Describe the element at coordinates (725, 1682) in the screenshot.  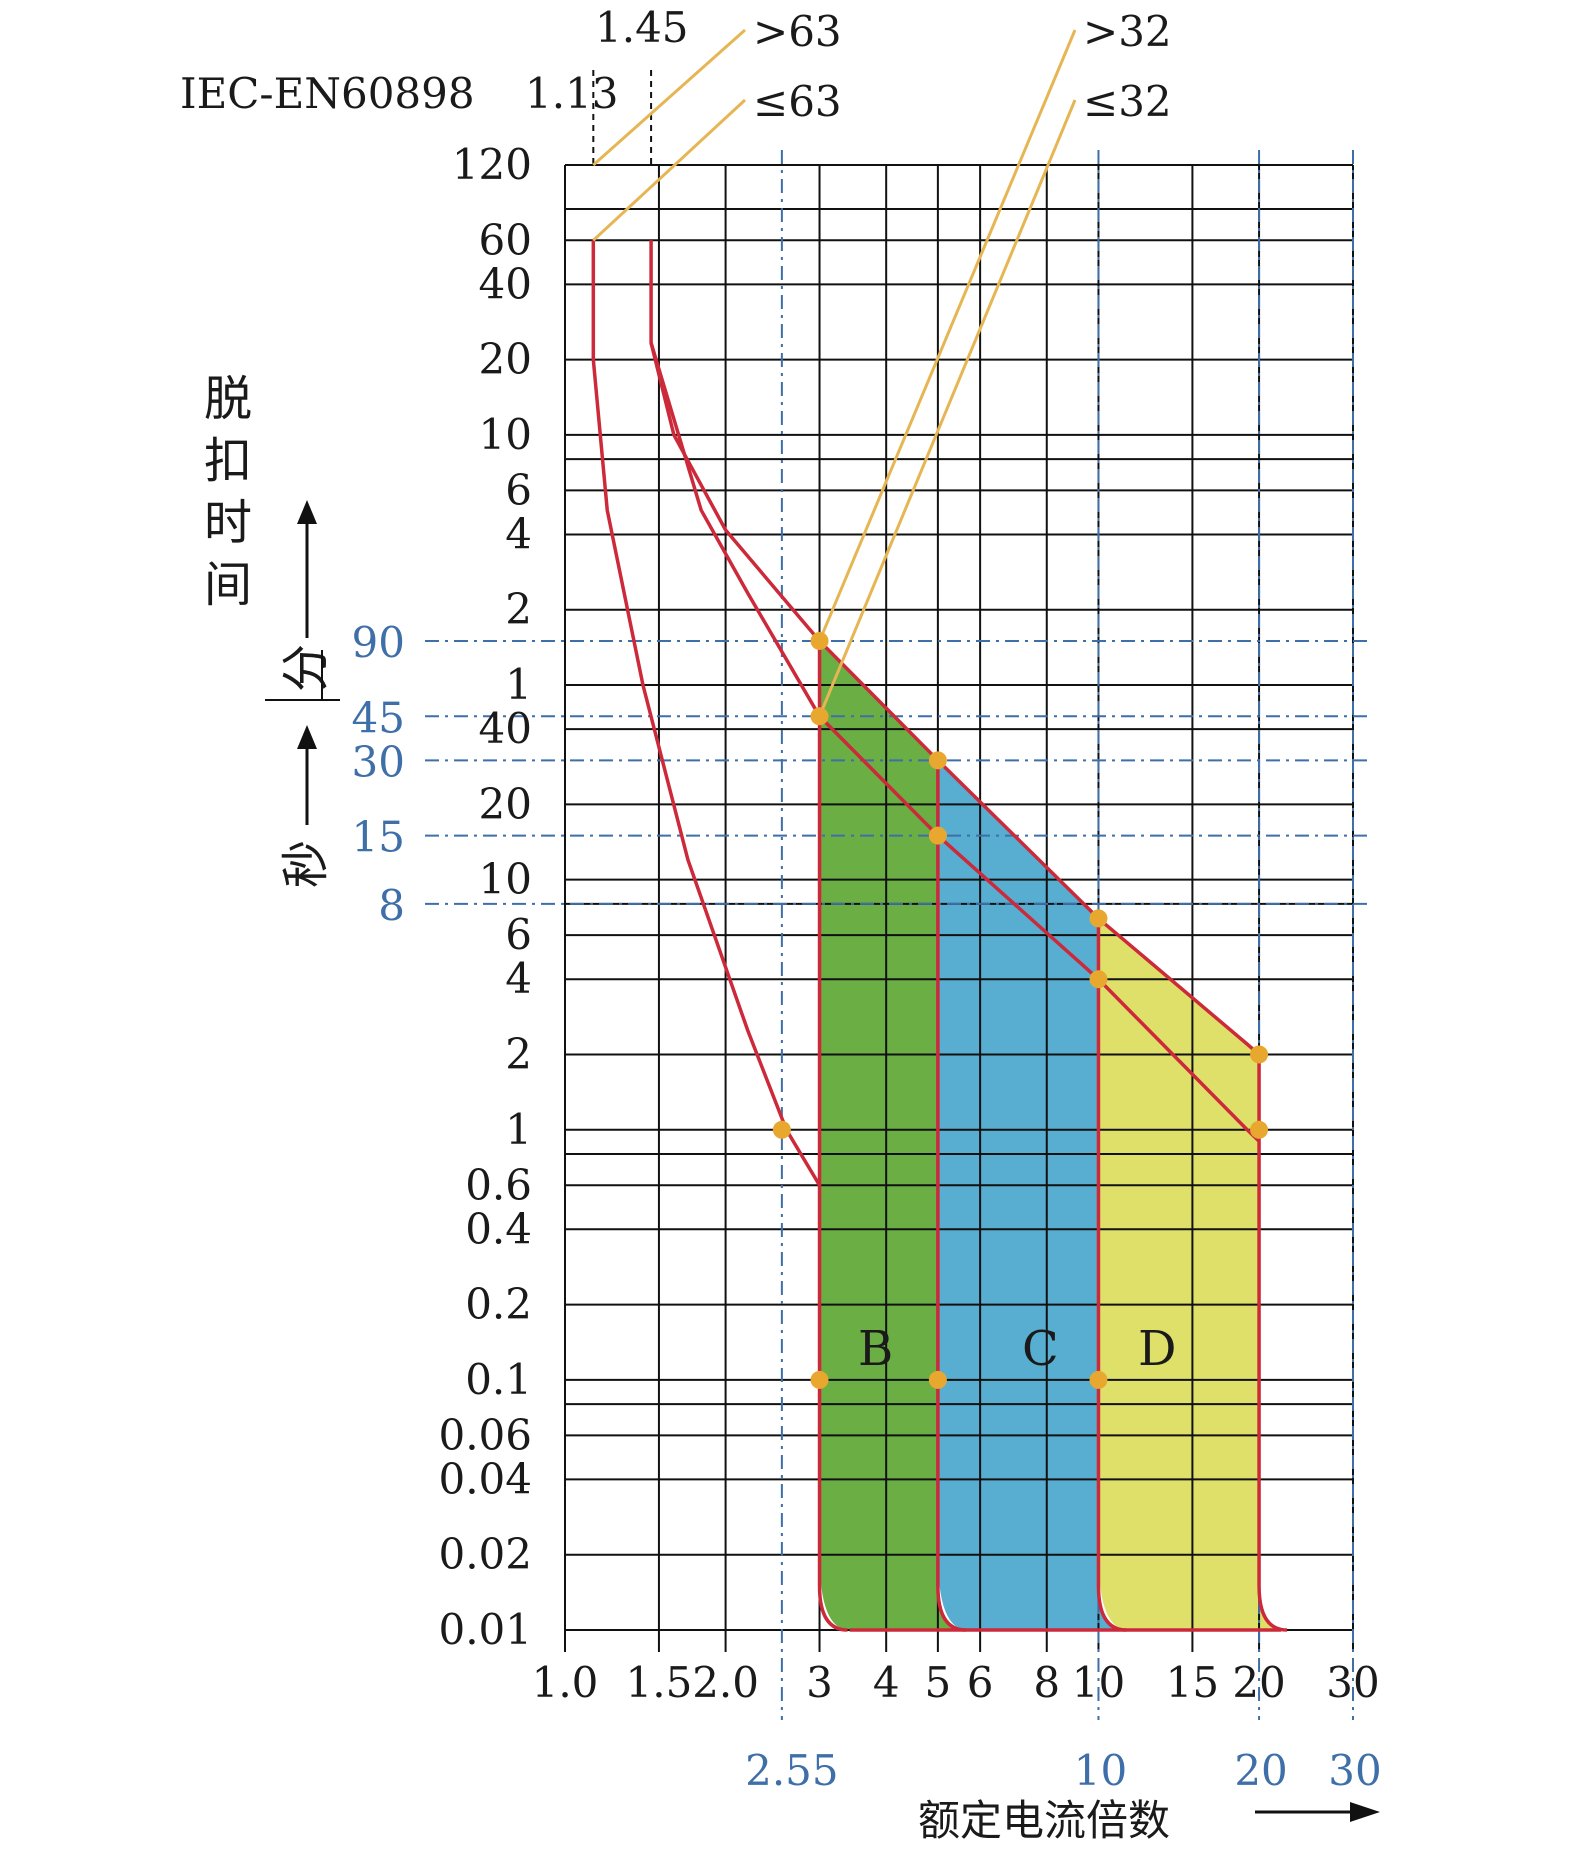
I see `x-tick-label: 2.0` at that location.